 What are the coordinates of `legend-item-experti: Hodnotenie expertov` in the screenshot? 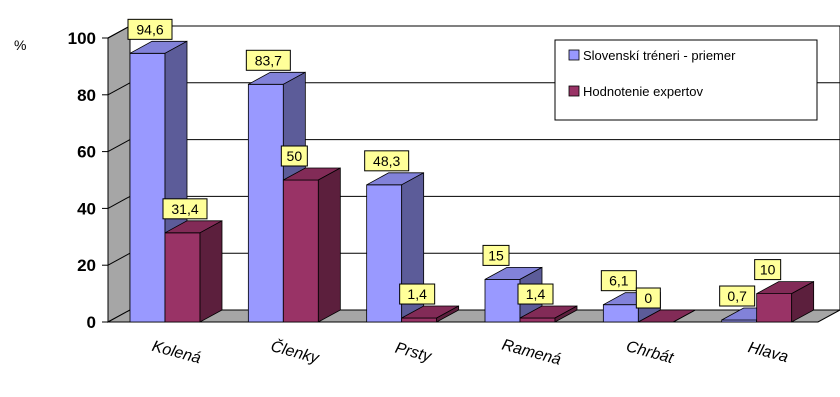 It's located at (635, 91).